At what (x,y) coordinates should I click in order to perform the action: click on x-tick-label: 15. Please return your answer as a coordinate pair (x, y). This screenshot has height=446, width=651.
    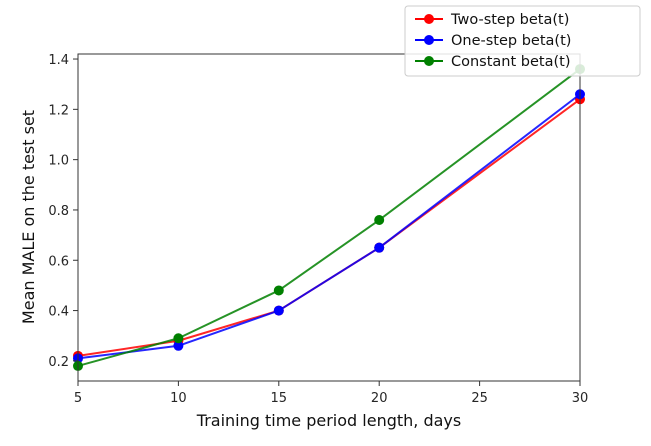
    Looking at the image, I should click on (279, 398).